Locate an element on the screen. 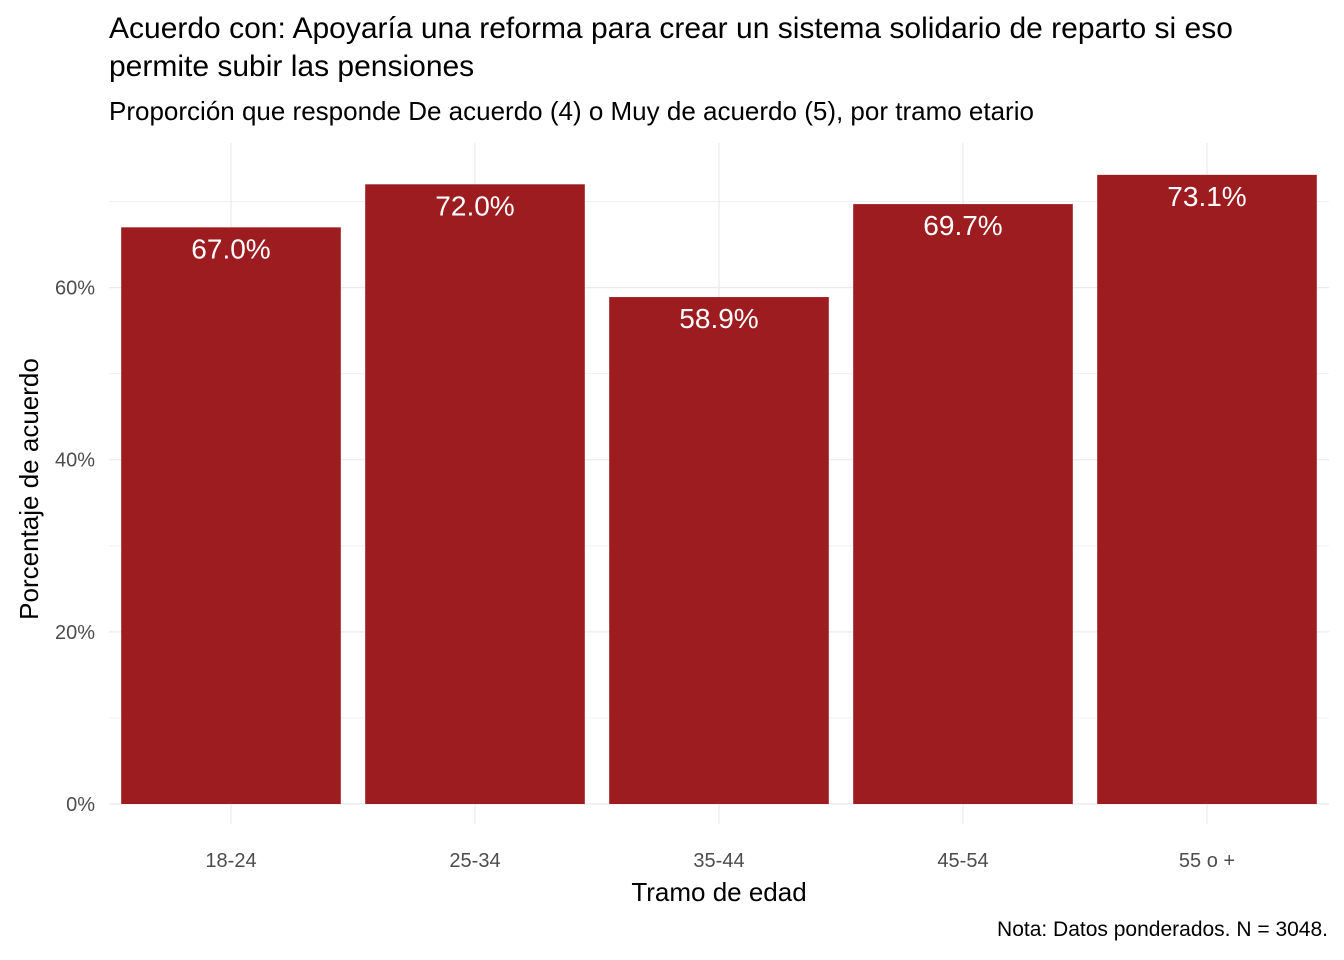 The height and width of the screenshot is (960, 1344). x-axis-ticks: 18-24 25-34 35-44 45-54 55 o + is located at coordinates (720, 861).